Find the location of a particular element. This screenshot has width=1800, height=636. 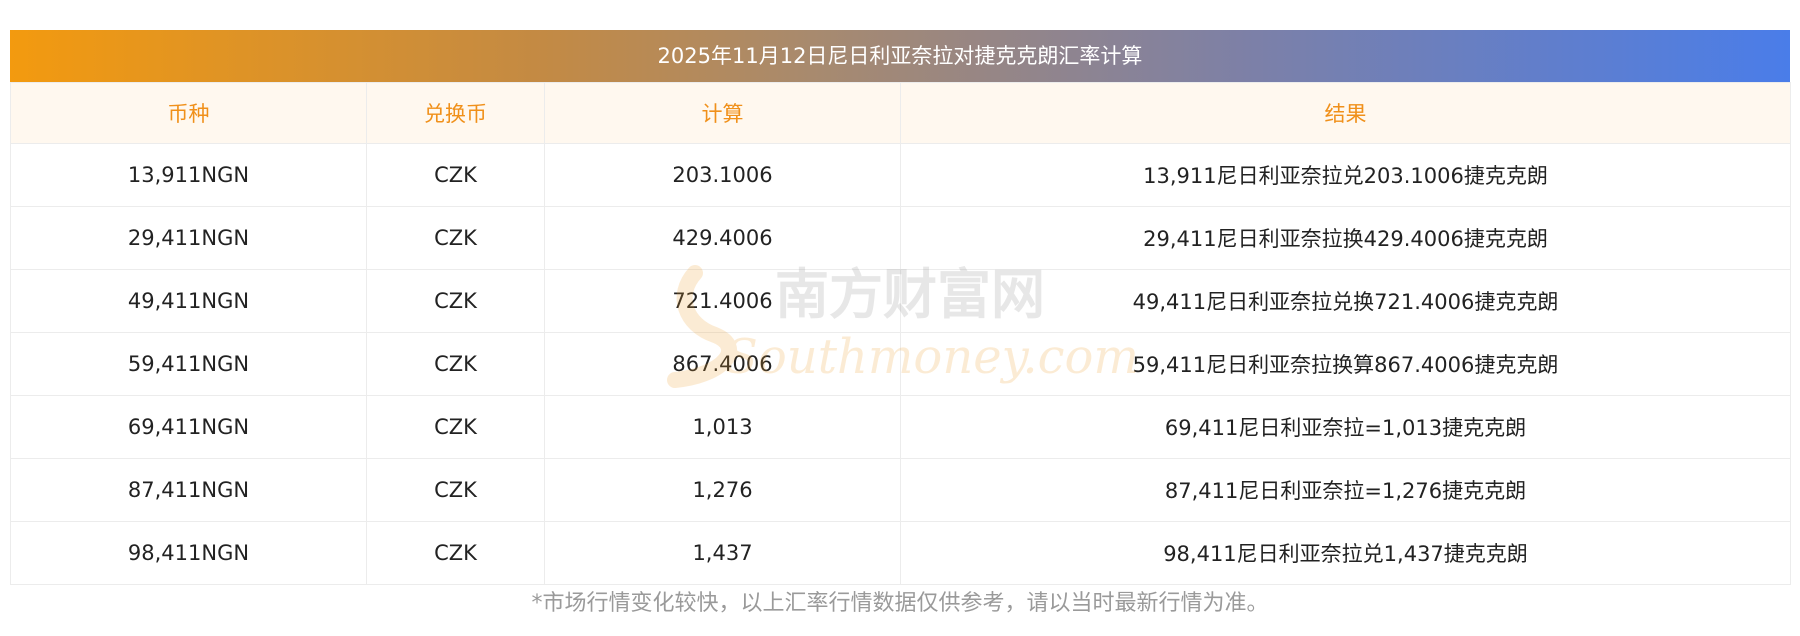

table-title: 2025年11月12日尼日利亚奈拉对捷克克朗汇率计算 is located at coordinates (900, 56).